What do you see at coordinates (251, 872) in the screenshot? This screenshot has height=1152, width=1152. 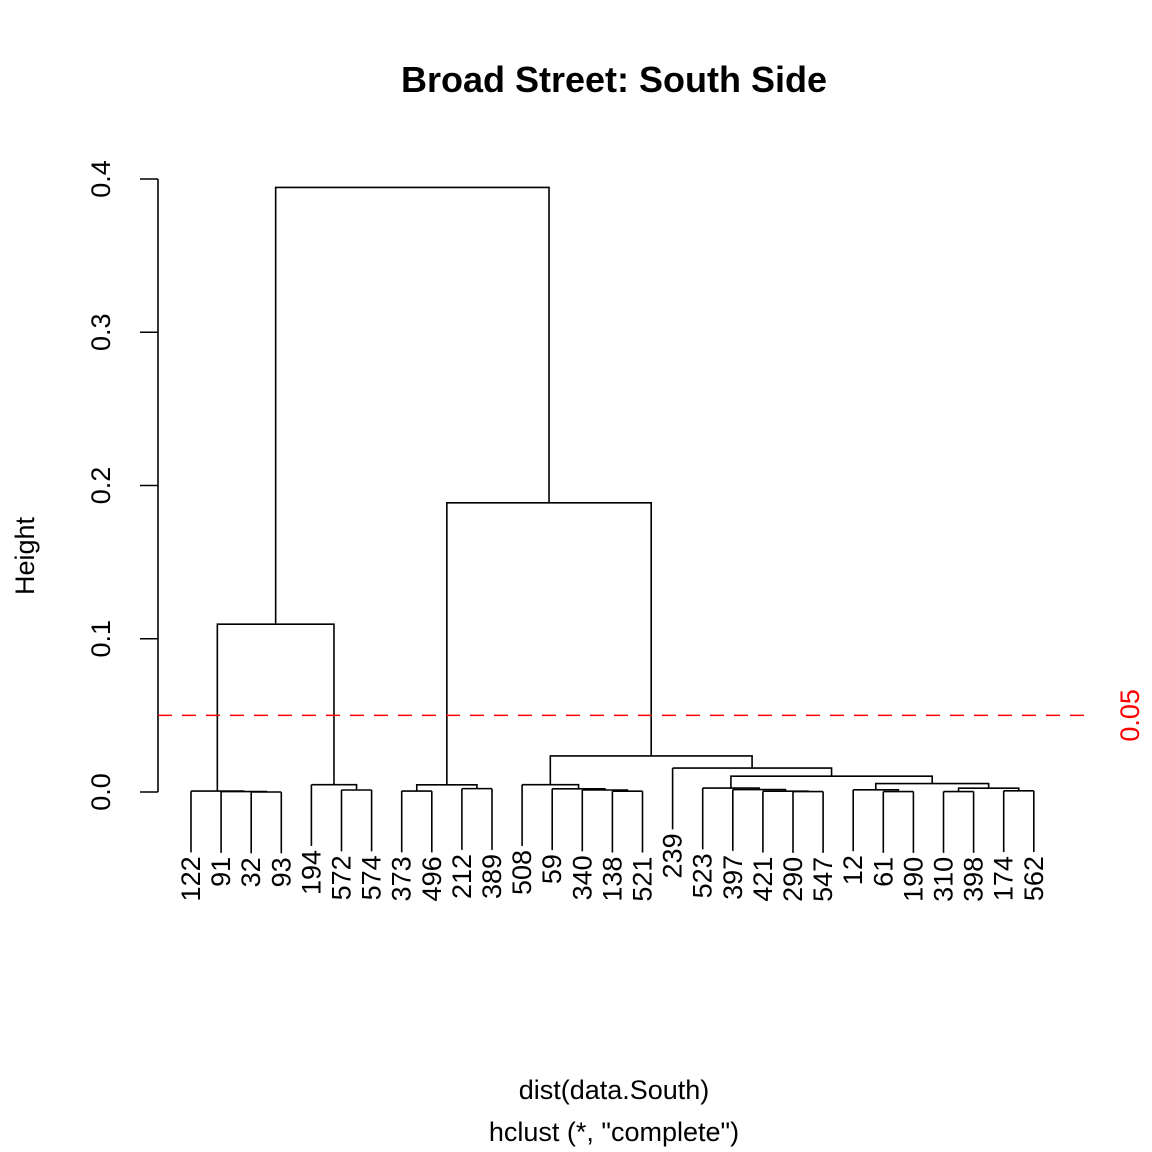 I see `leaf-label: 32` at bounding box center [251, 872].